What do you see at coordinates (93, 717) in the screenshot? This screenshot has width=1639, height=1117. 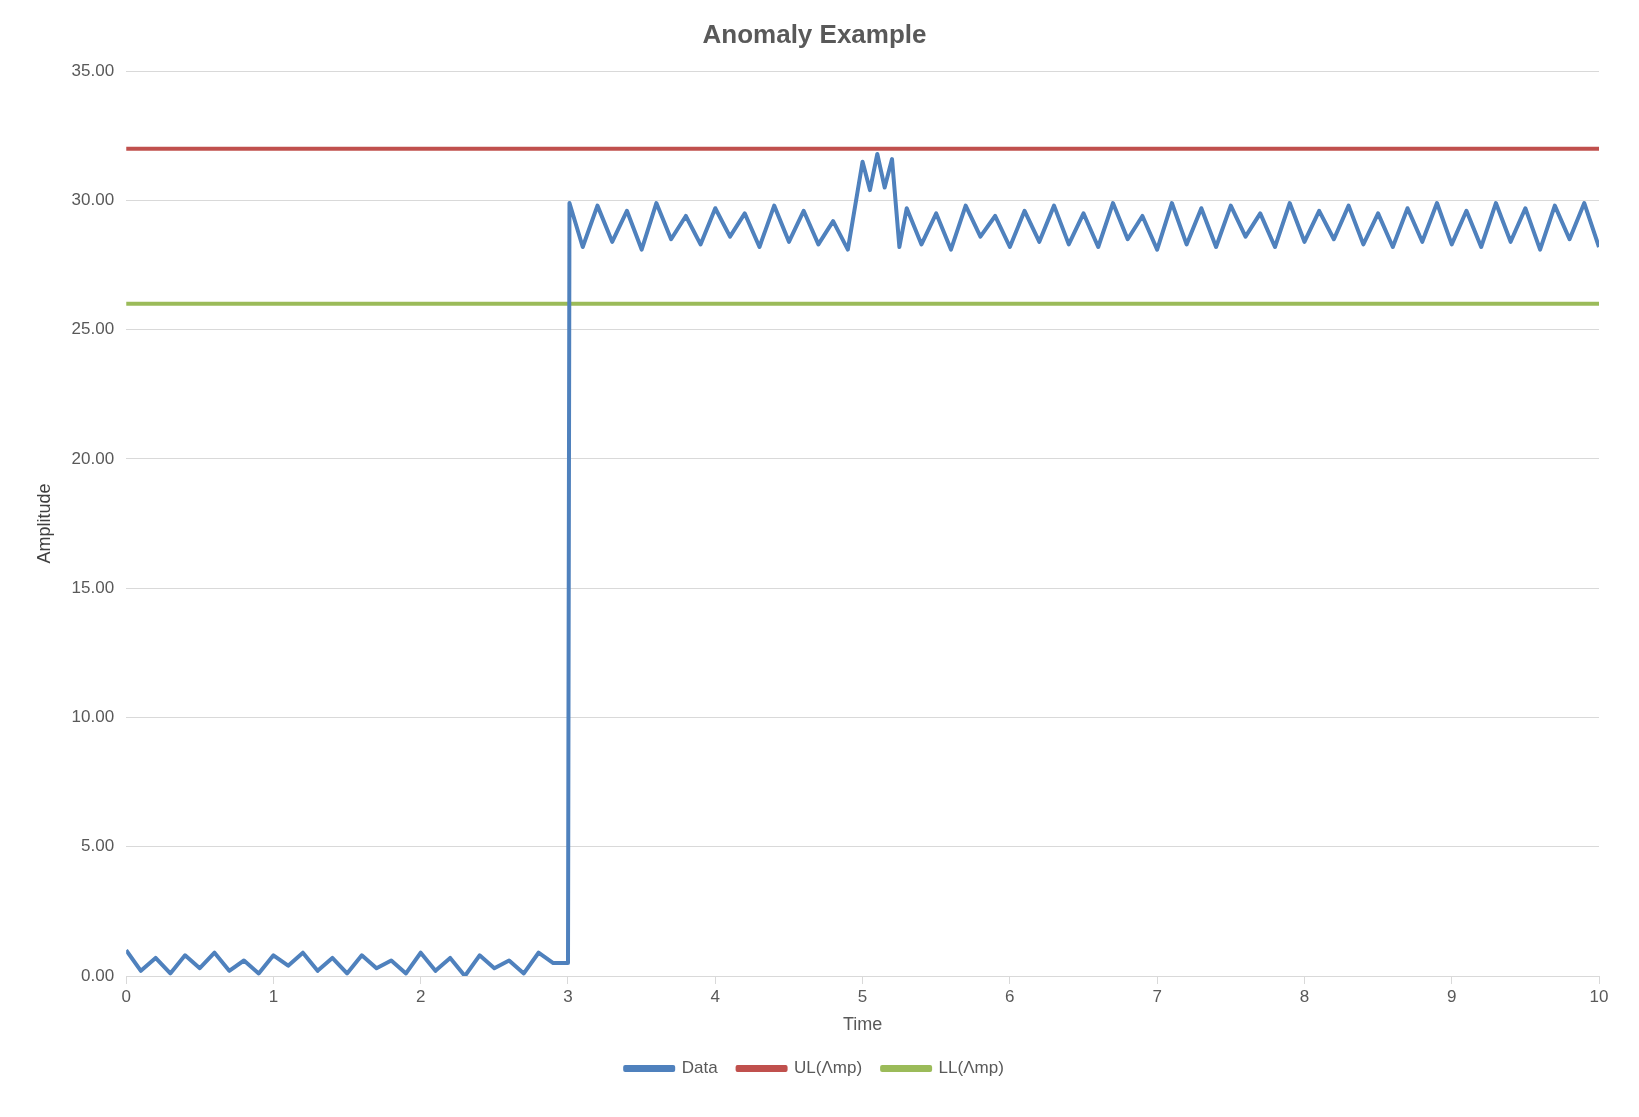 I see `y-tick-label: 10.00` at bounding box center [93, 717].